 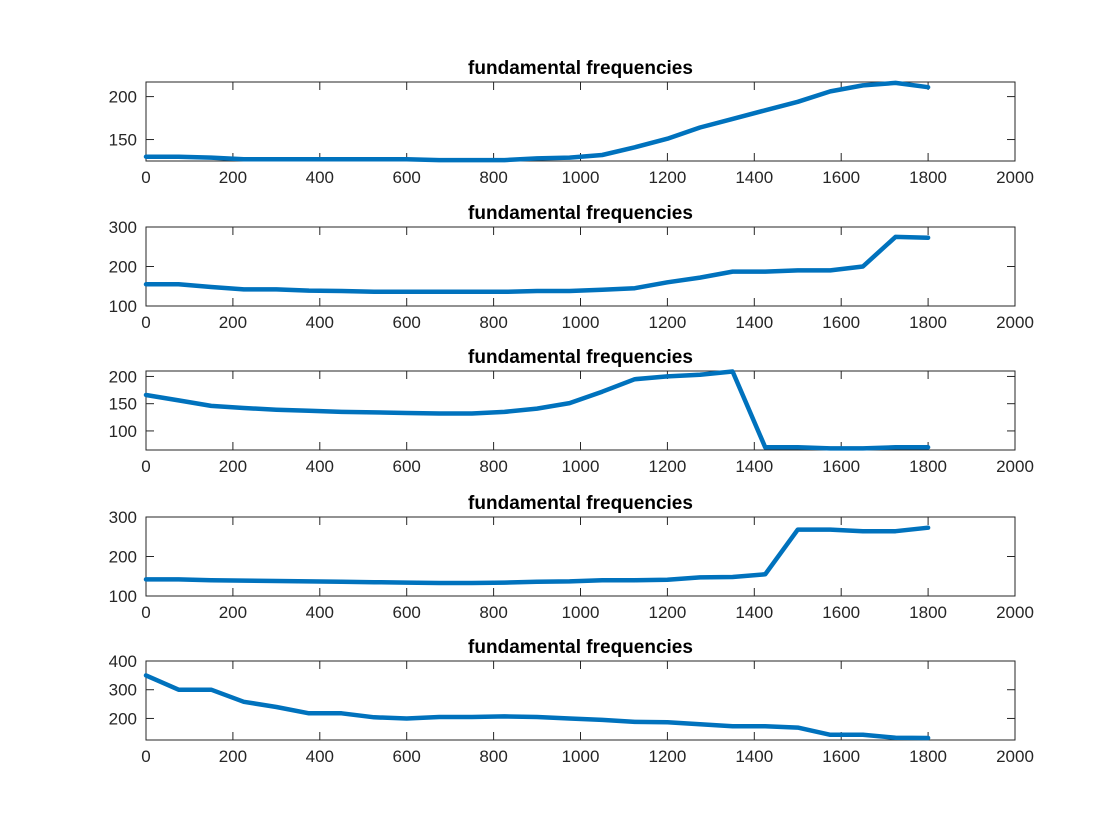 I want to click on subplot-5-xtick-label: 1800, so click(x=928, y=756).